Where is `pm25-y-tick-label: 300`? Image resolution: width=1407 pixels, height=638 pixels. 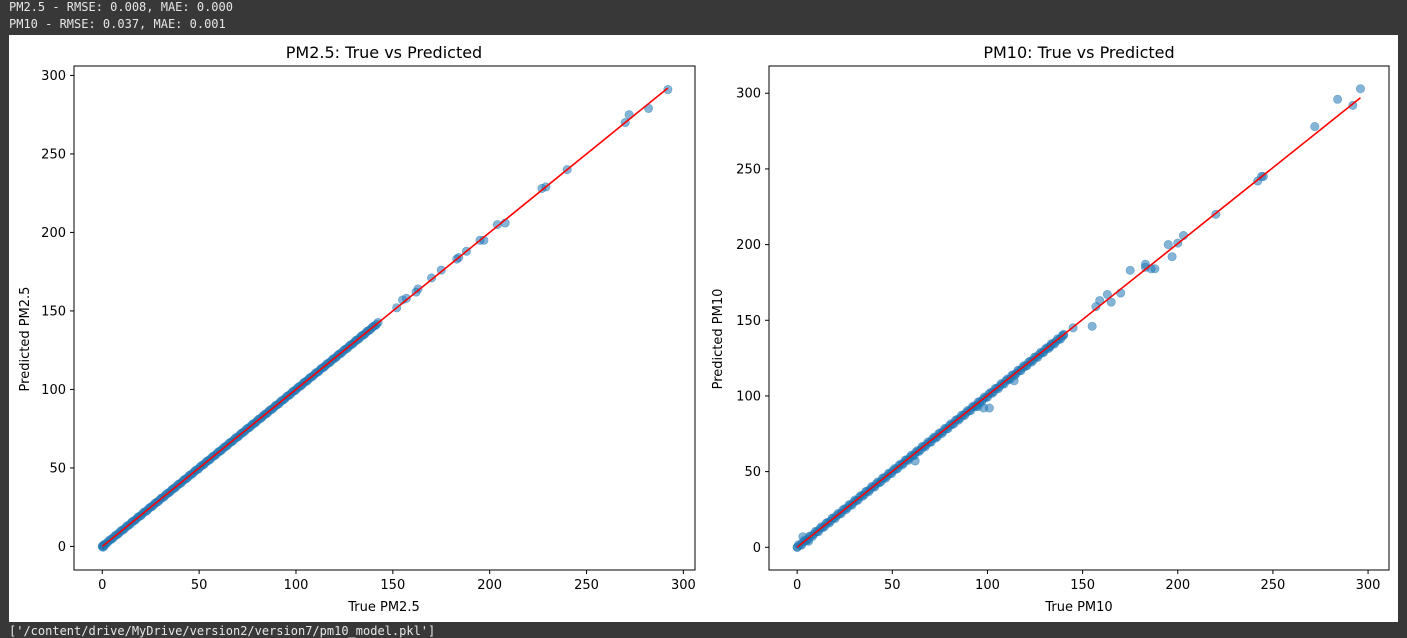 pm25-y-tick-label: 300 is located at coordinates (53, 76).